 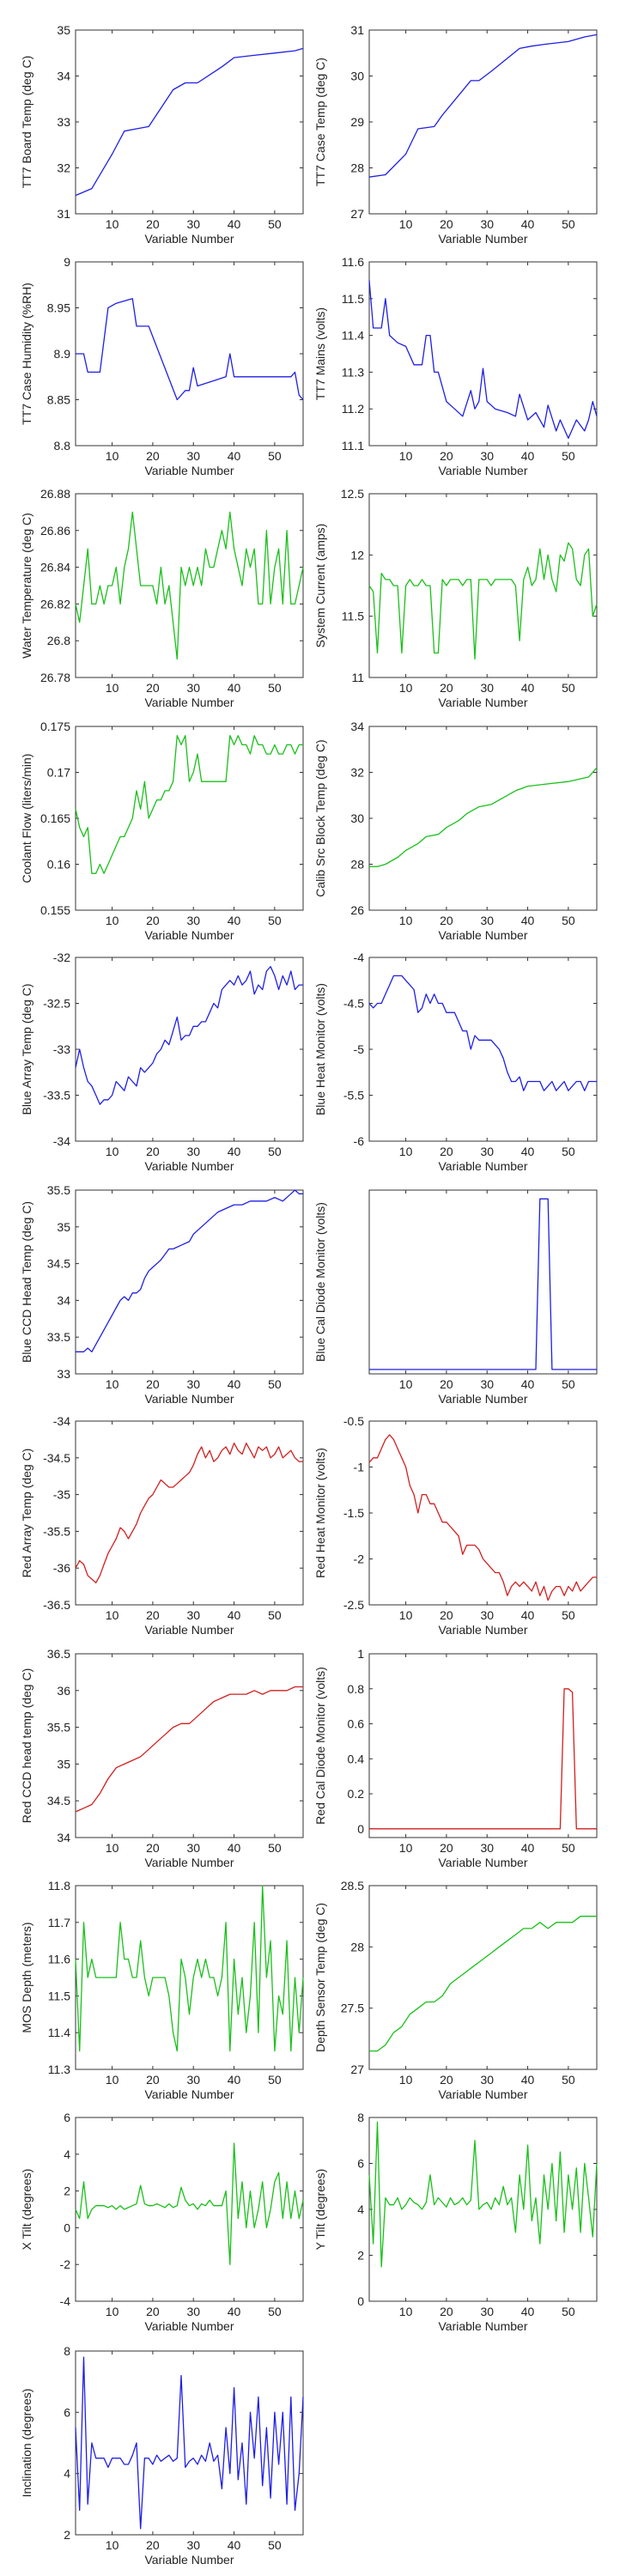 I want to click on y-tick-label: 12, so click(x=357, y=555).